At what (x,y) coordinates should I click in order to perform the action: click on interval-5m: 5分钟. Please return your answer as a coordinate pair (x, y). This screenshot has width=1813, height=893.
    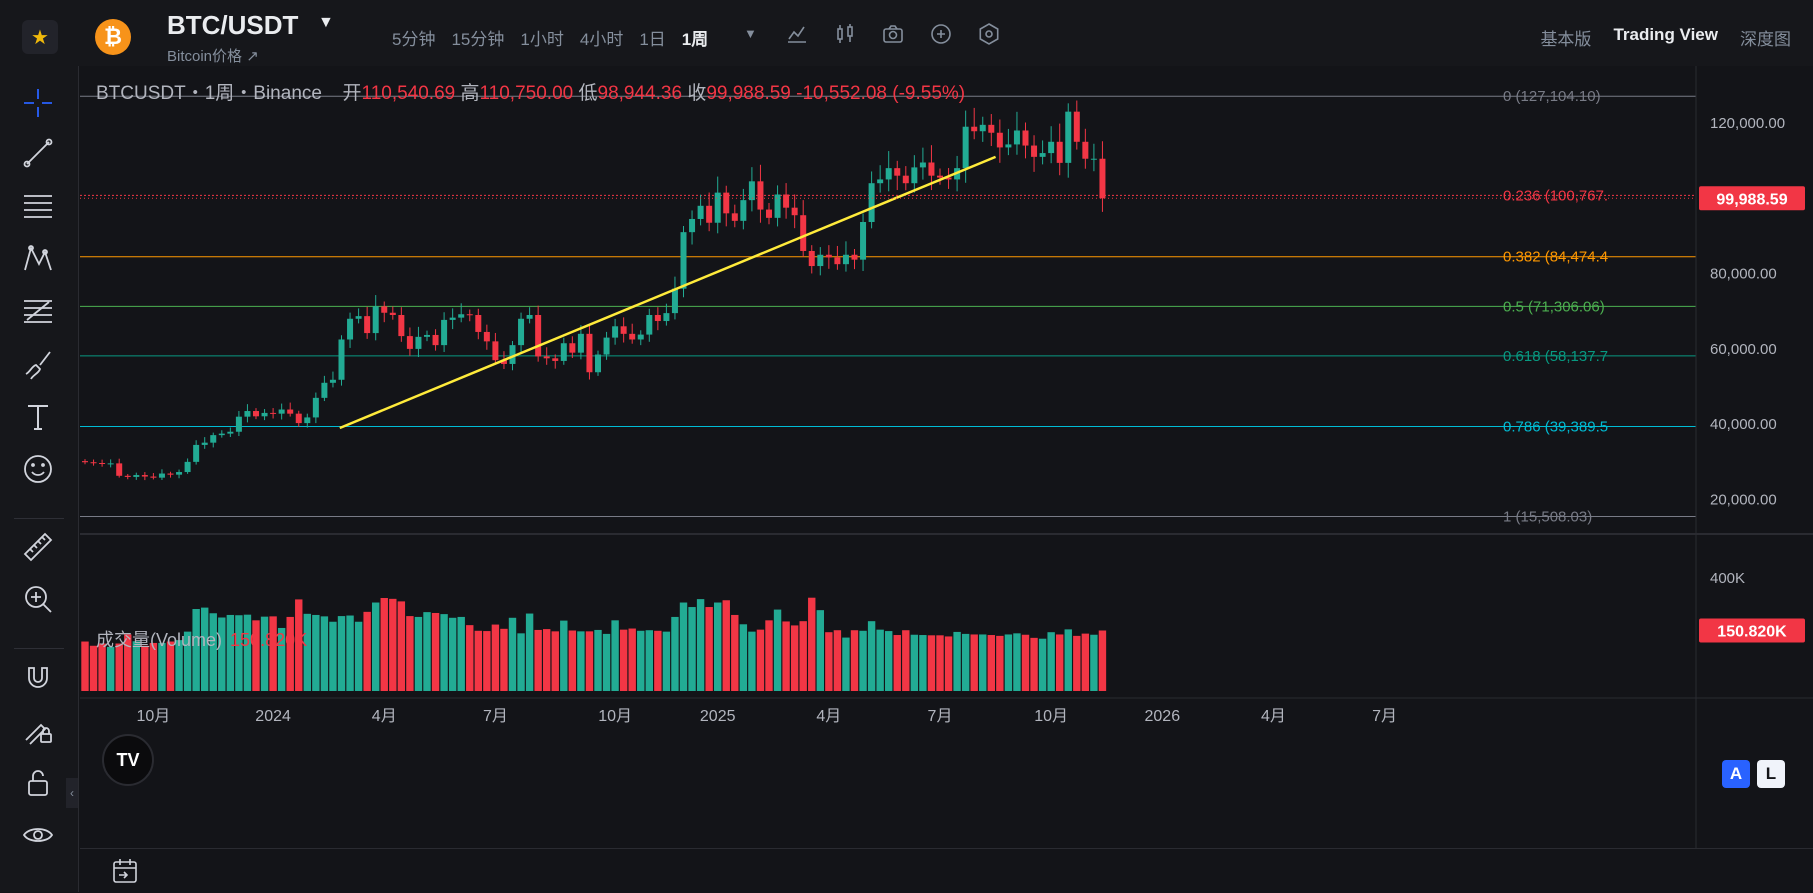
    Looking at the image, I should click on (414, 39).